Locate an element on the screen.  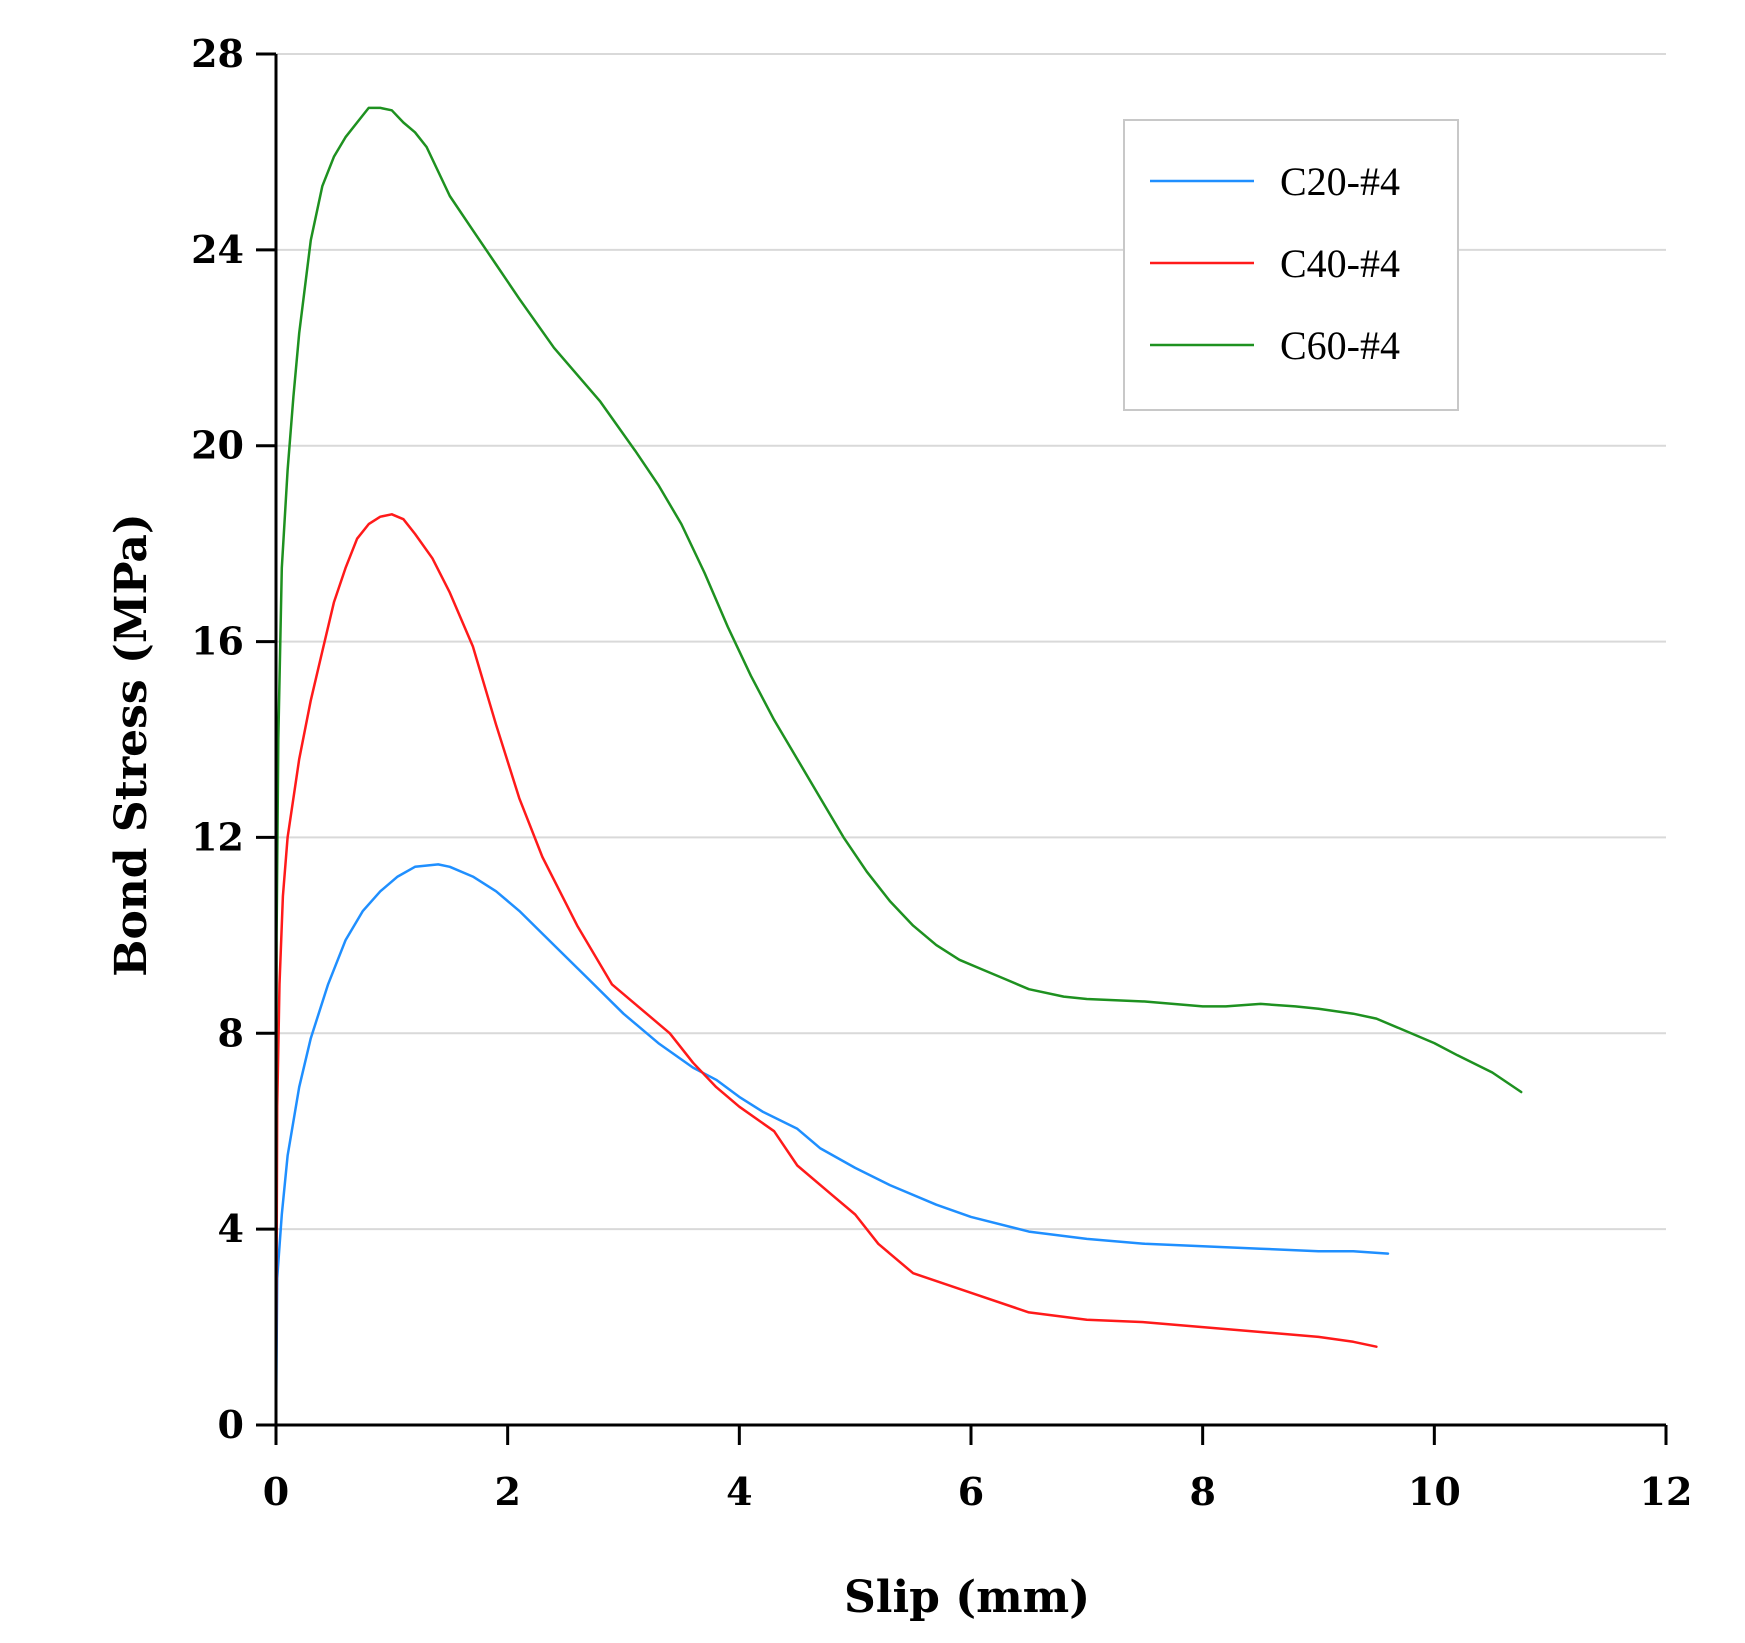
x-tick-label-0: 0 is located at coordinates (276, 1491).